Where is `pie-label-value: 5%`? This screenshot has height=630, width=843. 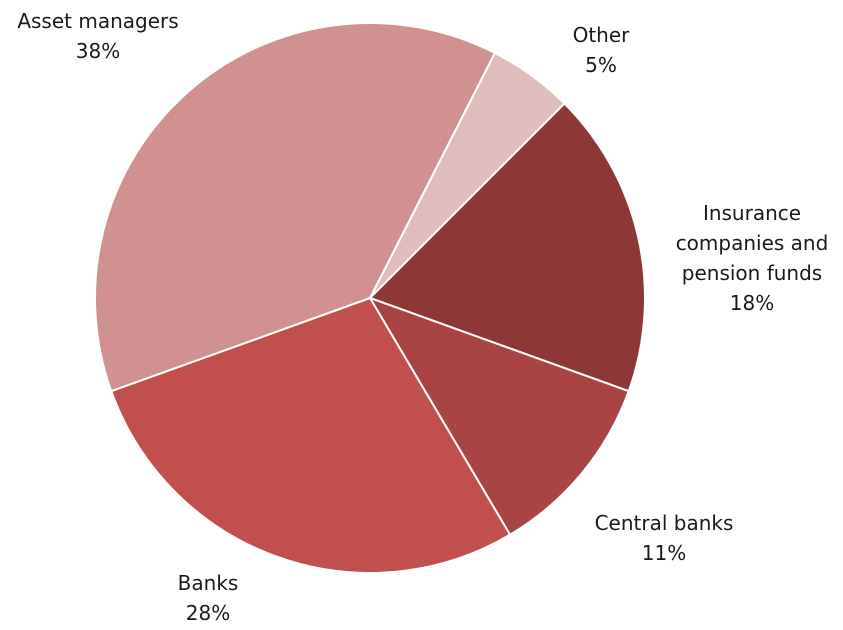
pie-label-value: 5% is located at coordinates (601, 65).